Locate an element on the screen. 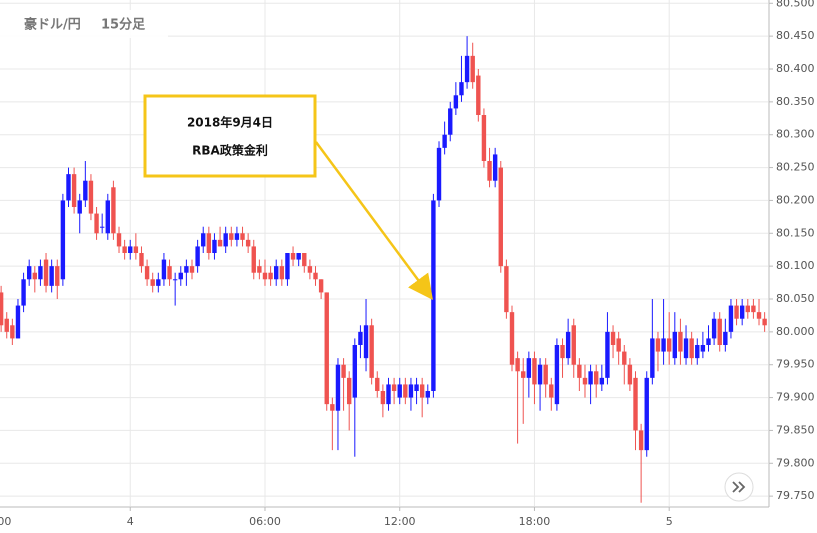  y-tick-label: 80.200 is located at coordinates (795, 199).